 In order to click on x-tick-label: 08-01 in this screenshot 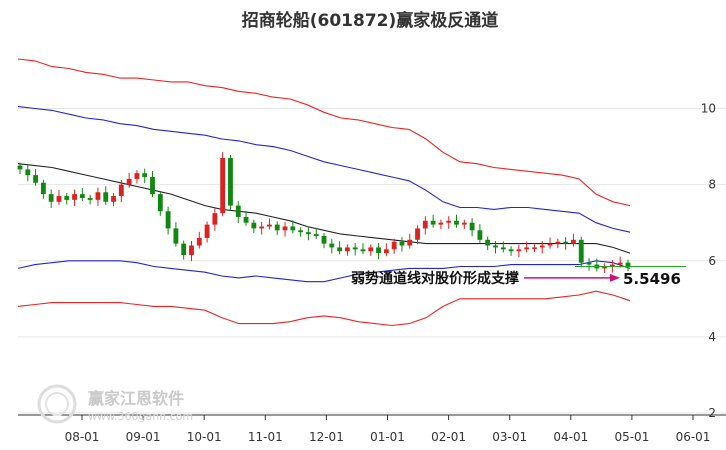, I will do `click(82, 437)`.